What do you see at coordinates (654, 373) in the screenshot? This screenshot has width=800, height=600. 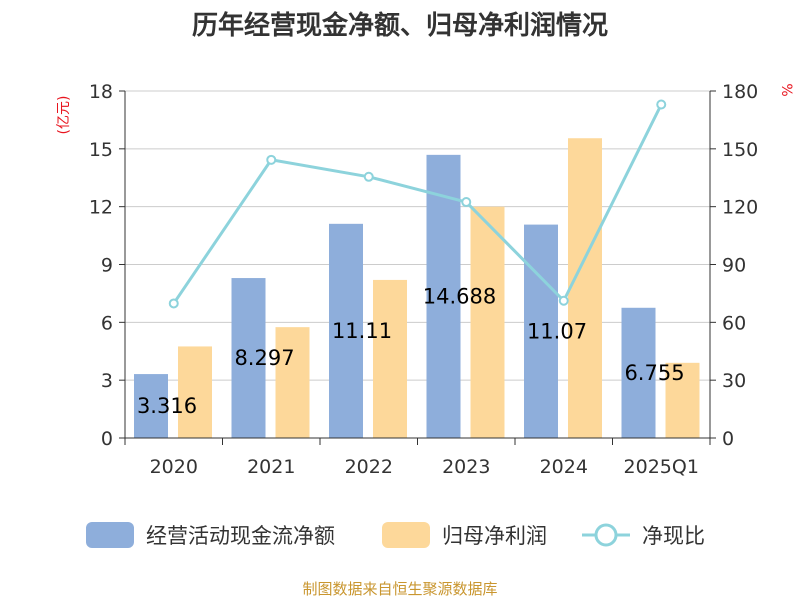 I see `data-label-cashflow: 6.755` at bounding box center [654, 373].